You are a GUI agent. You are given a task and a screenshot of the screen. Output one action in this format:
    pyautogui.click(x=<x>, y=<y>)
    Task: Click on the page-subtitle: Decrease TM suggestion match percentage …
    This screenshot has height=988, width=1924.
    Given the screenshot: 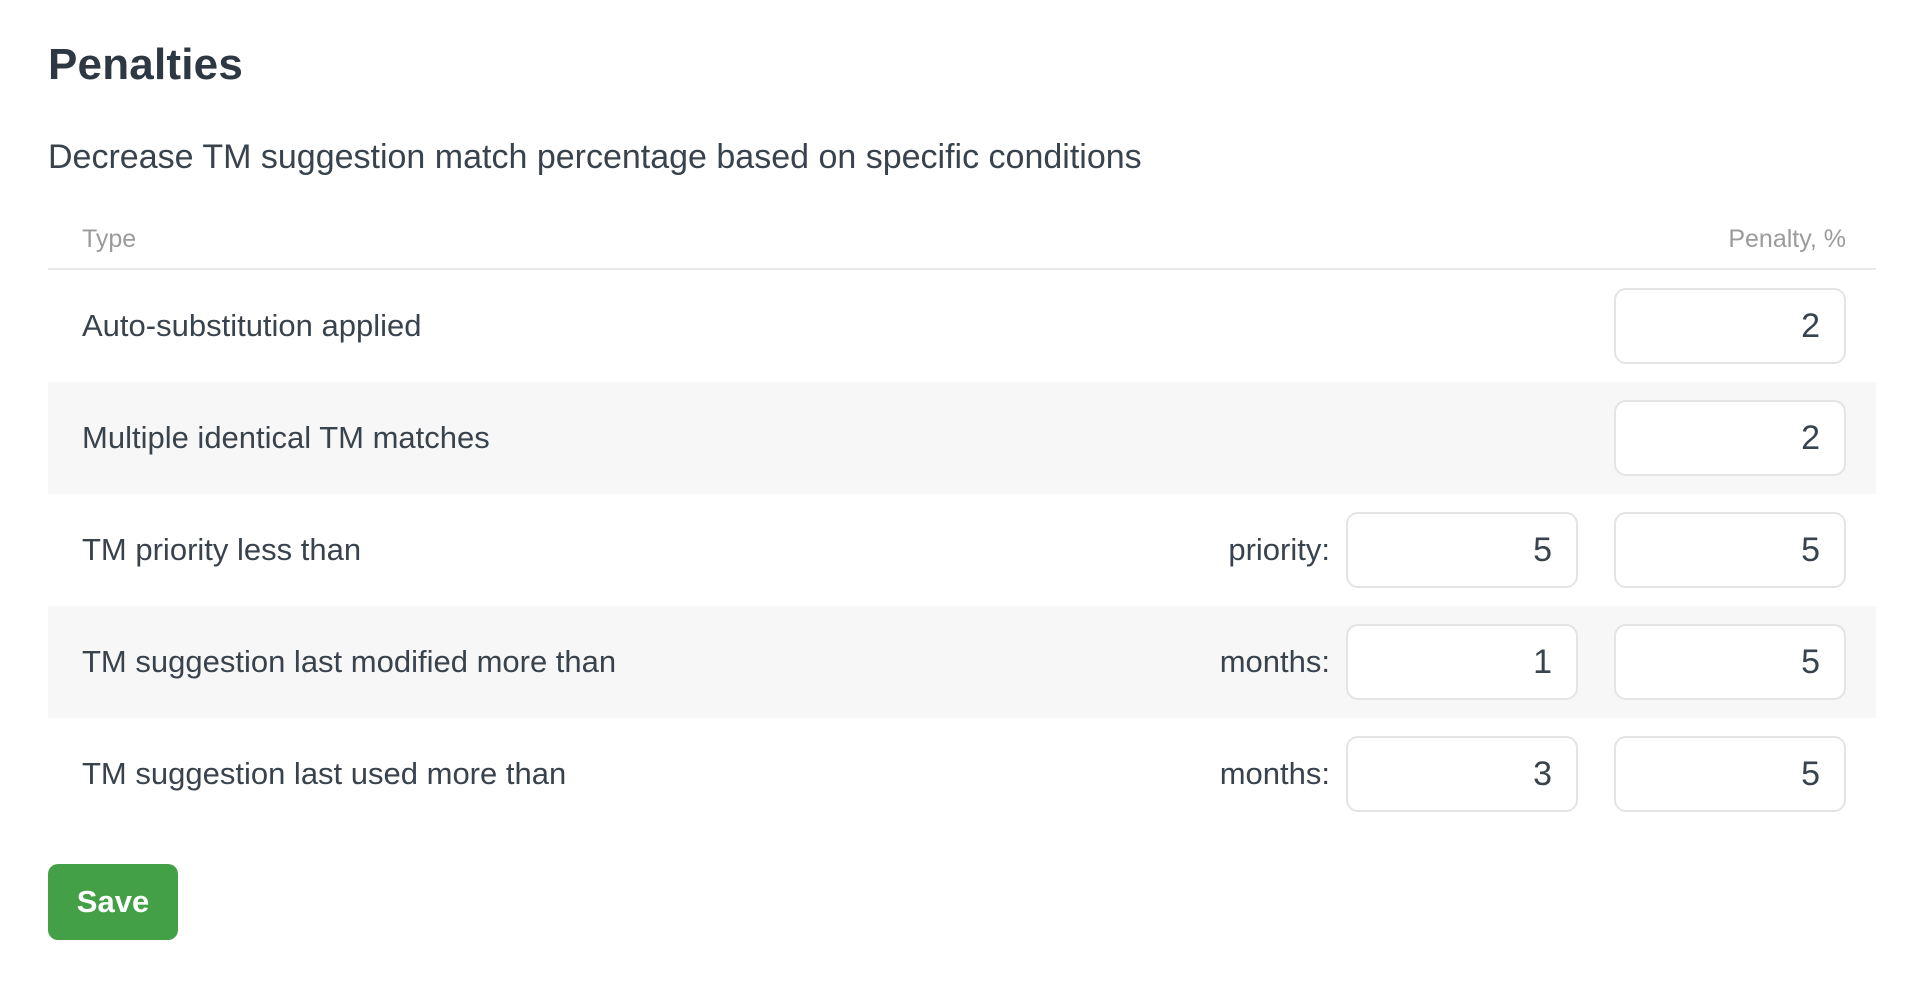 What is the action you would take?
    pyautogui.click(x=595, y=156)
    